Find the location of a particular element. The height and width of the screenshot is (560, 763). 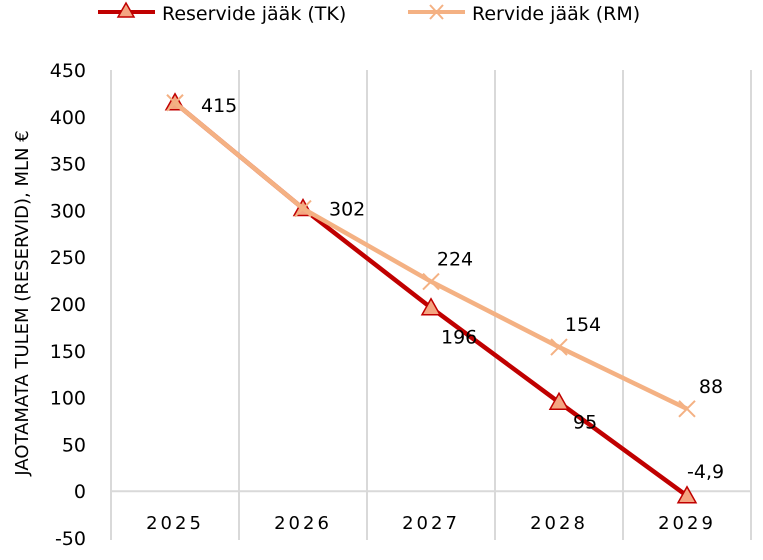

legend-label-rm: Rervide jääk (RM) is located at coordinates (556, 14).